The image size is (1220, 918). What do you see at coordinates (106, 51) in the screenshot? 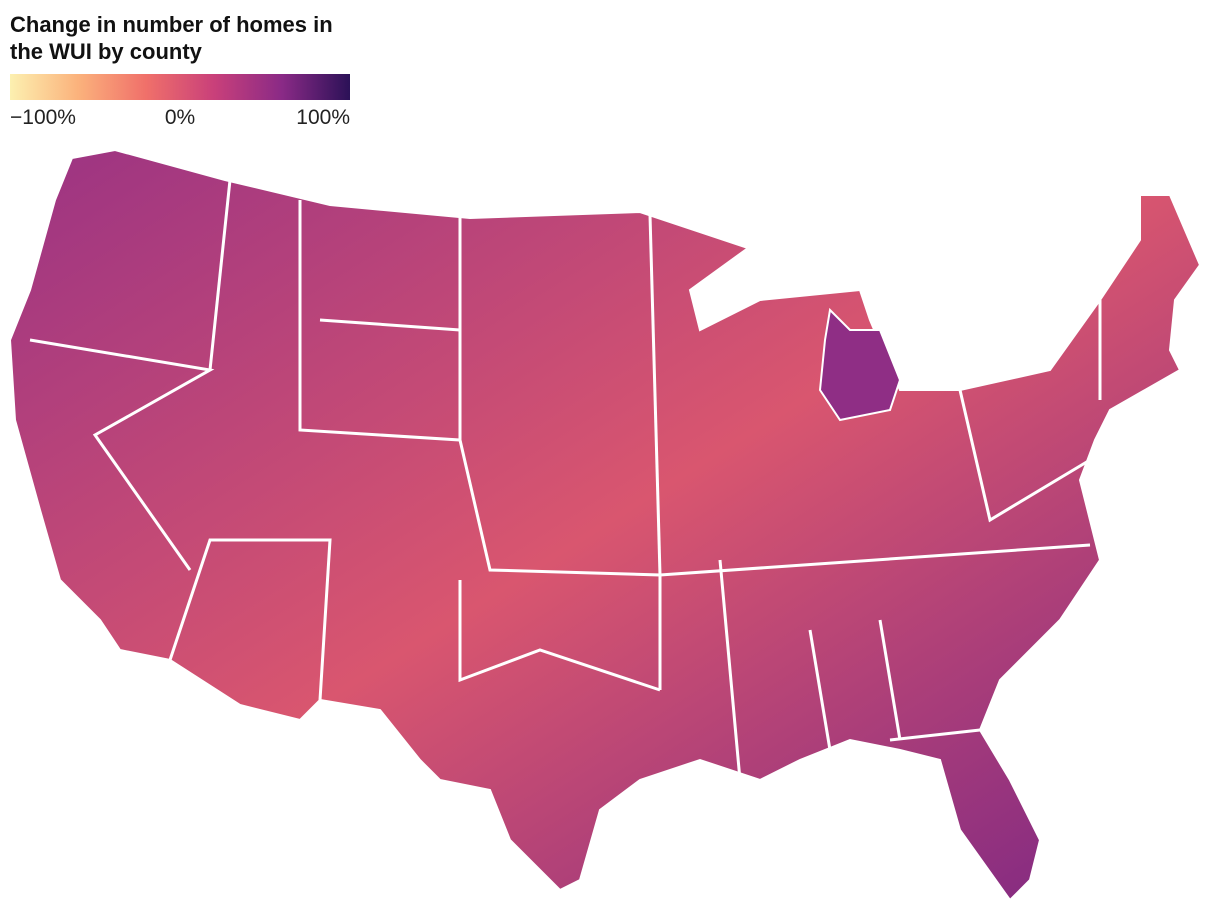
I see `title-line: the WUI by county` at bounding box center [106, 51].